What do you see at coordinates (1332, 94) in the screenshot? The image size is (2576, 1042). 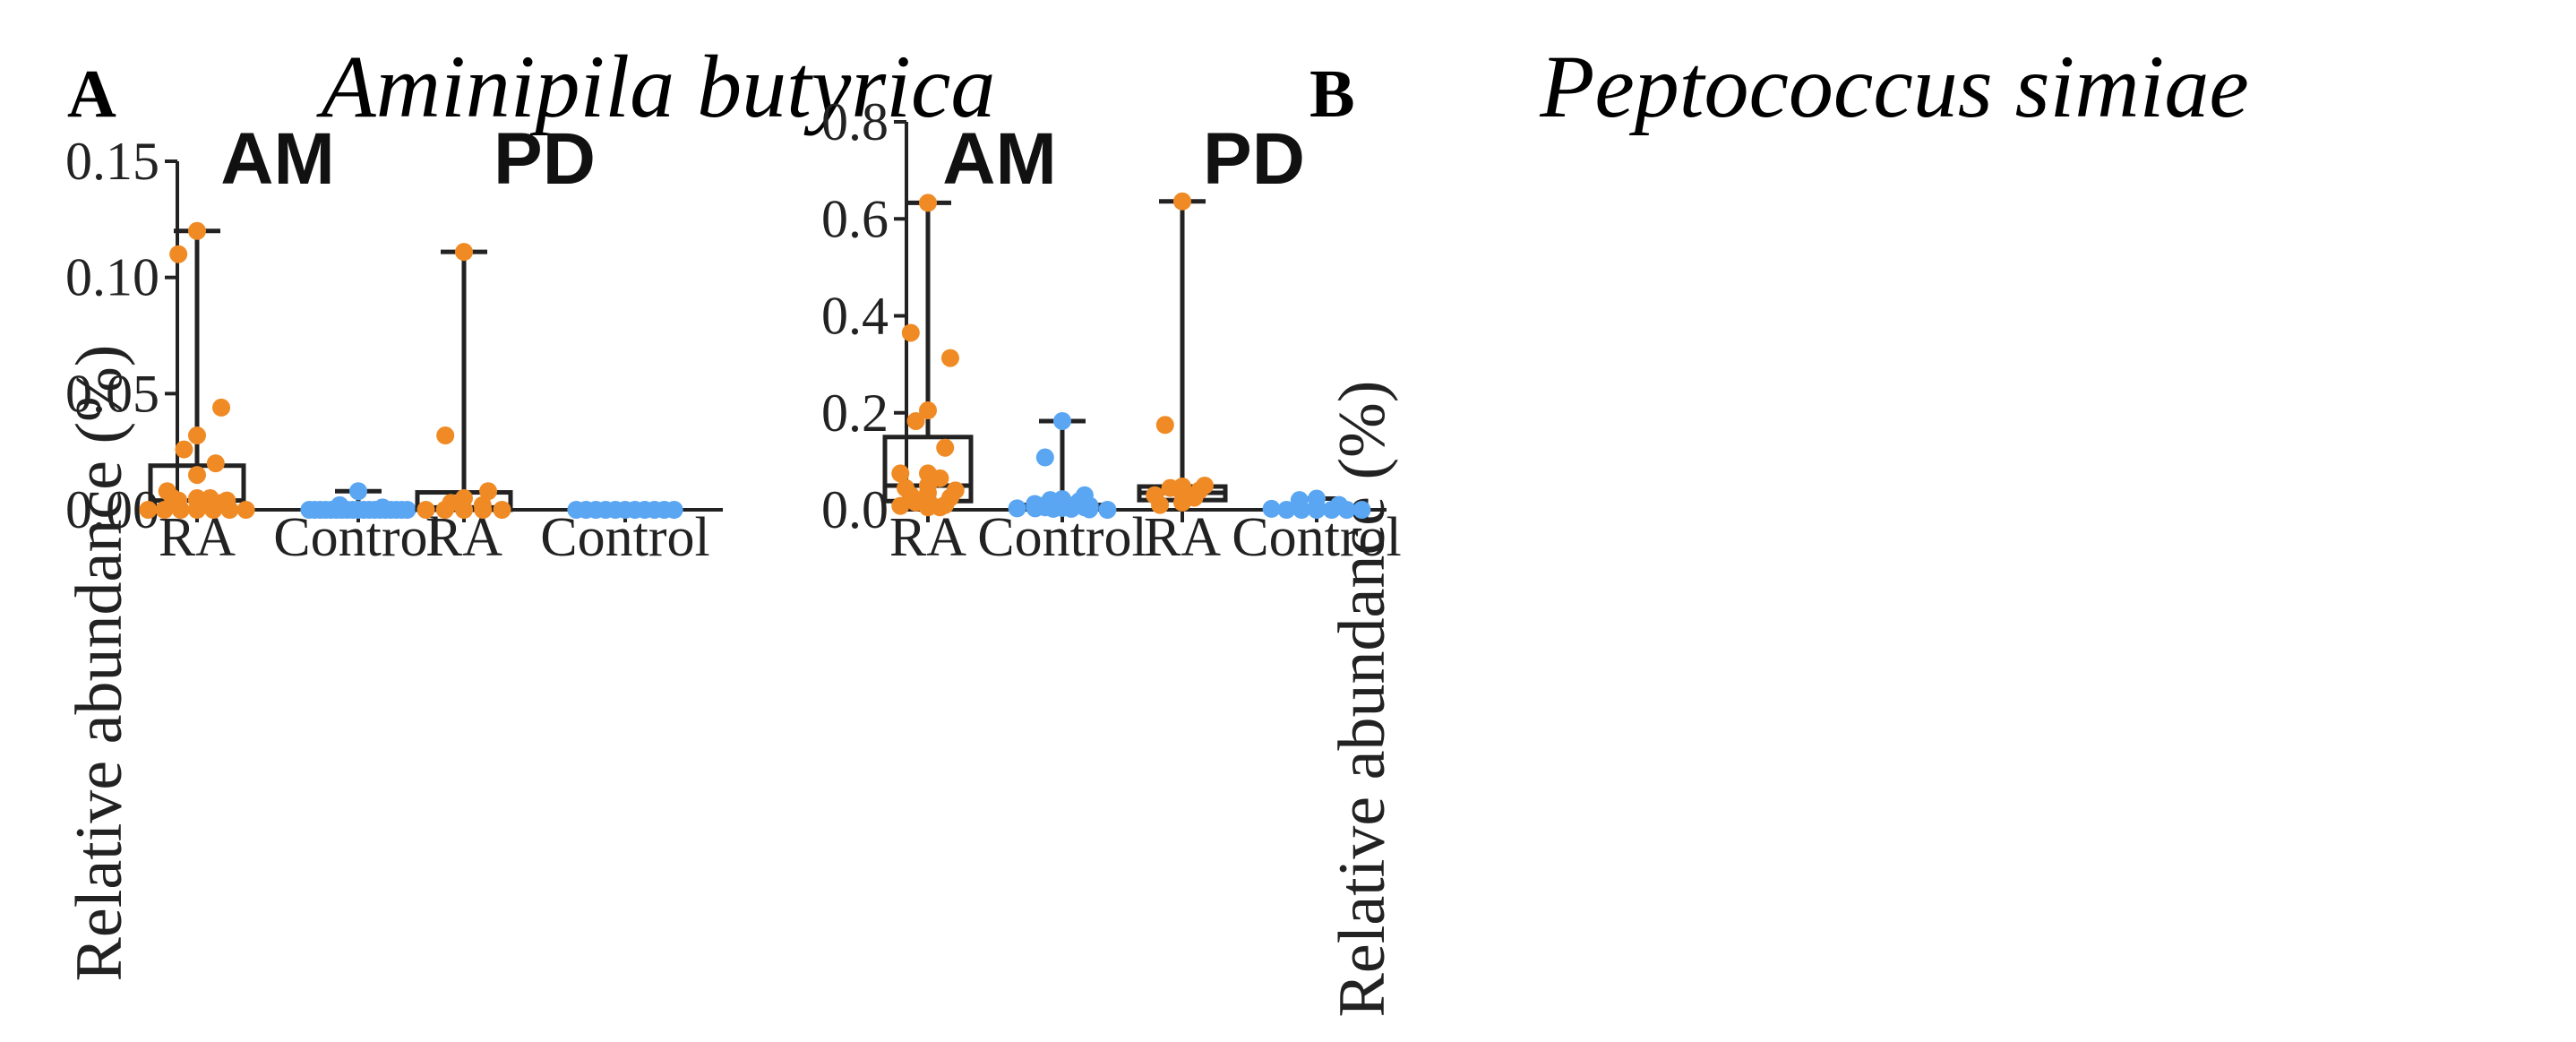 I see `panel-b-label: B` at bounding box center [1332, 94].